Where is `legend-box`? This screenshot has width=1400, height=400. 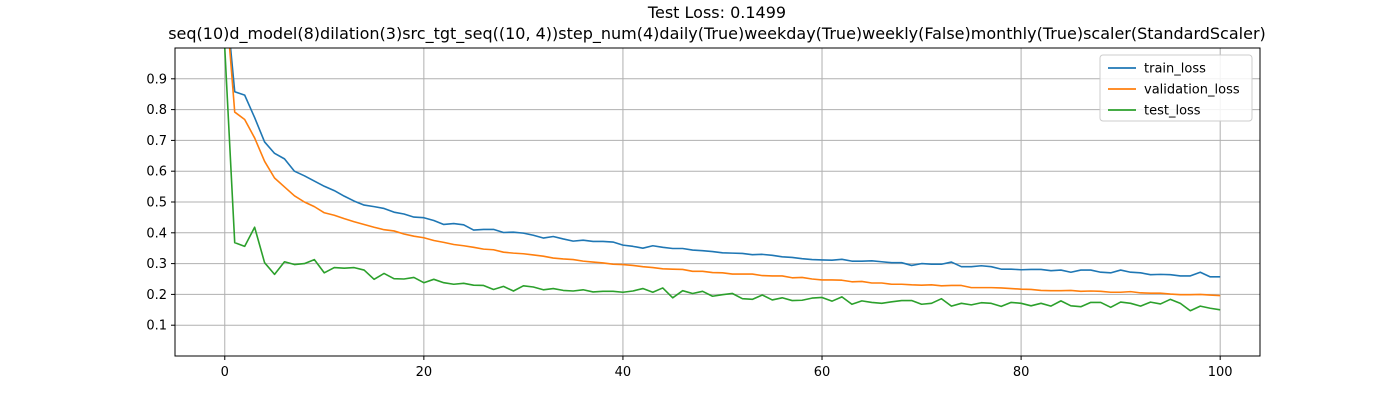
legend-box is located at coordinates (1176, 88).